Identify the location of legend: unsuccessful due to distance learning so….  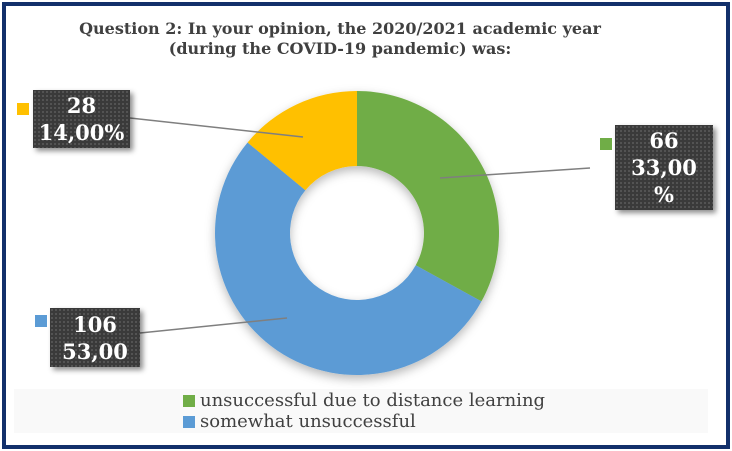
(361, 411).